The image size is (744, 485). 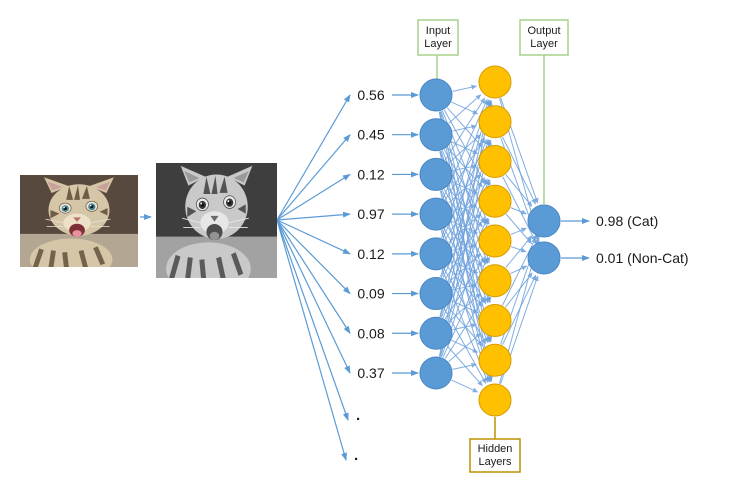 I want to click on input-value-label: 0.37, so click(x=370, y=373).